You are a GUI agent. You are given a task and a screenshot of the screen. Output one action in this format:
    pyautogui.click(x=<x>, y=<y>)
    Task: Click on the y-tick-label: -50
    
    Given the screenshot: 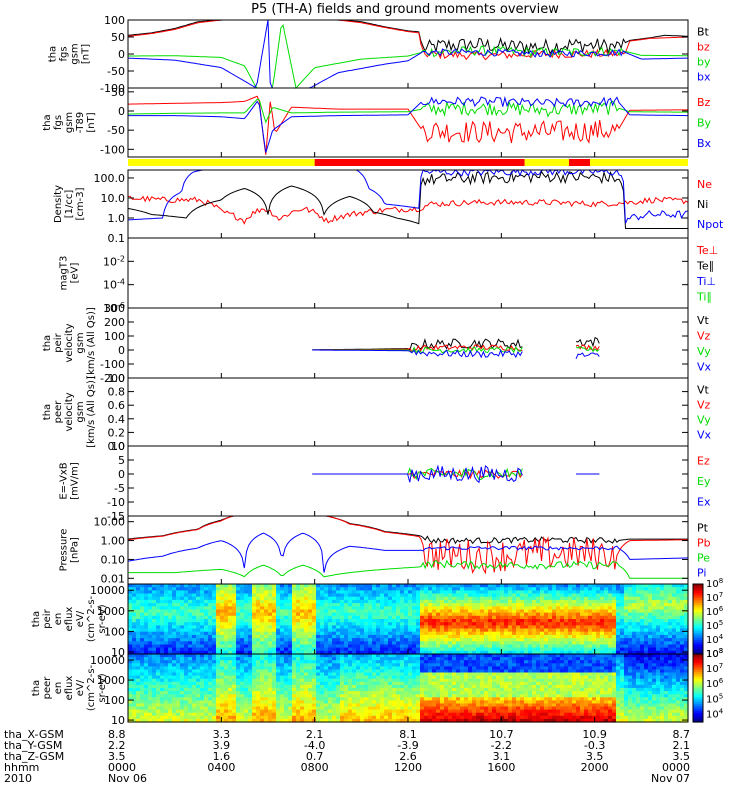 What is the action you would take?
    pyautogui.click(x=116, y=71)
    